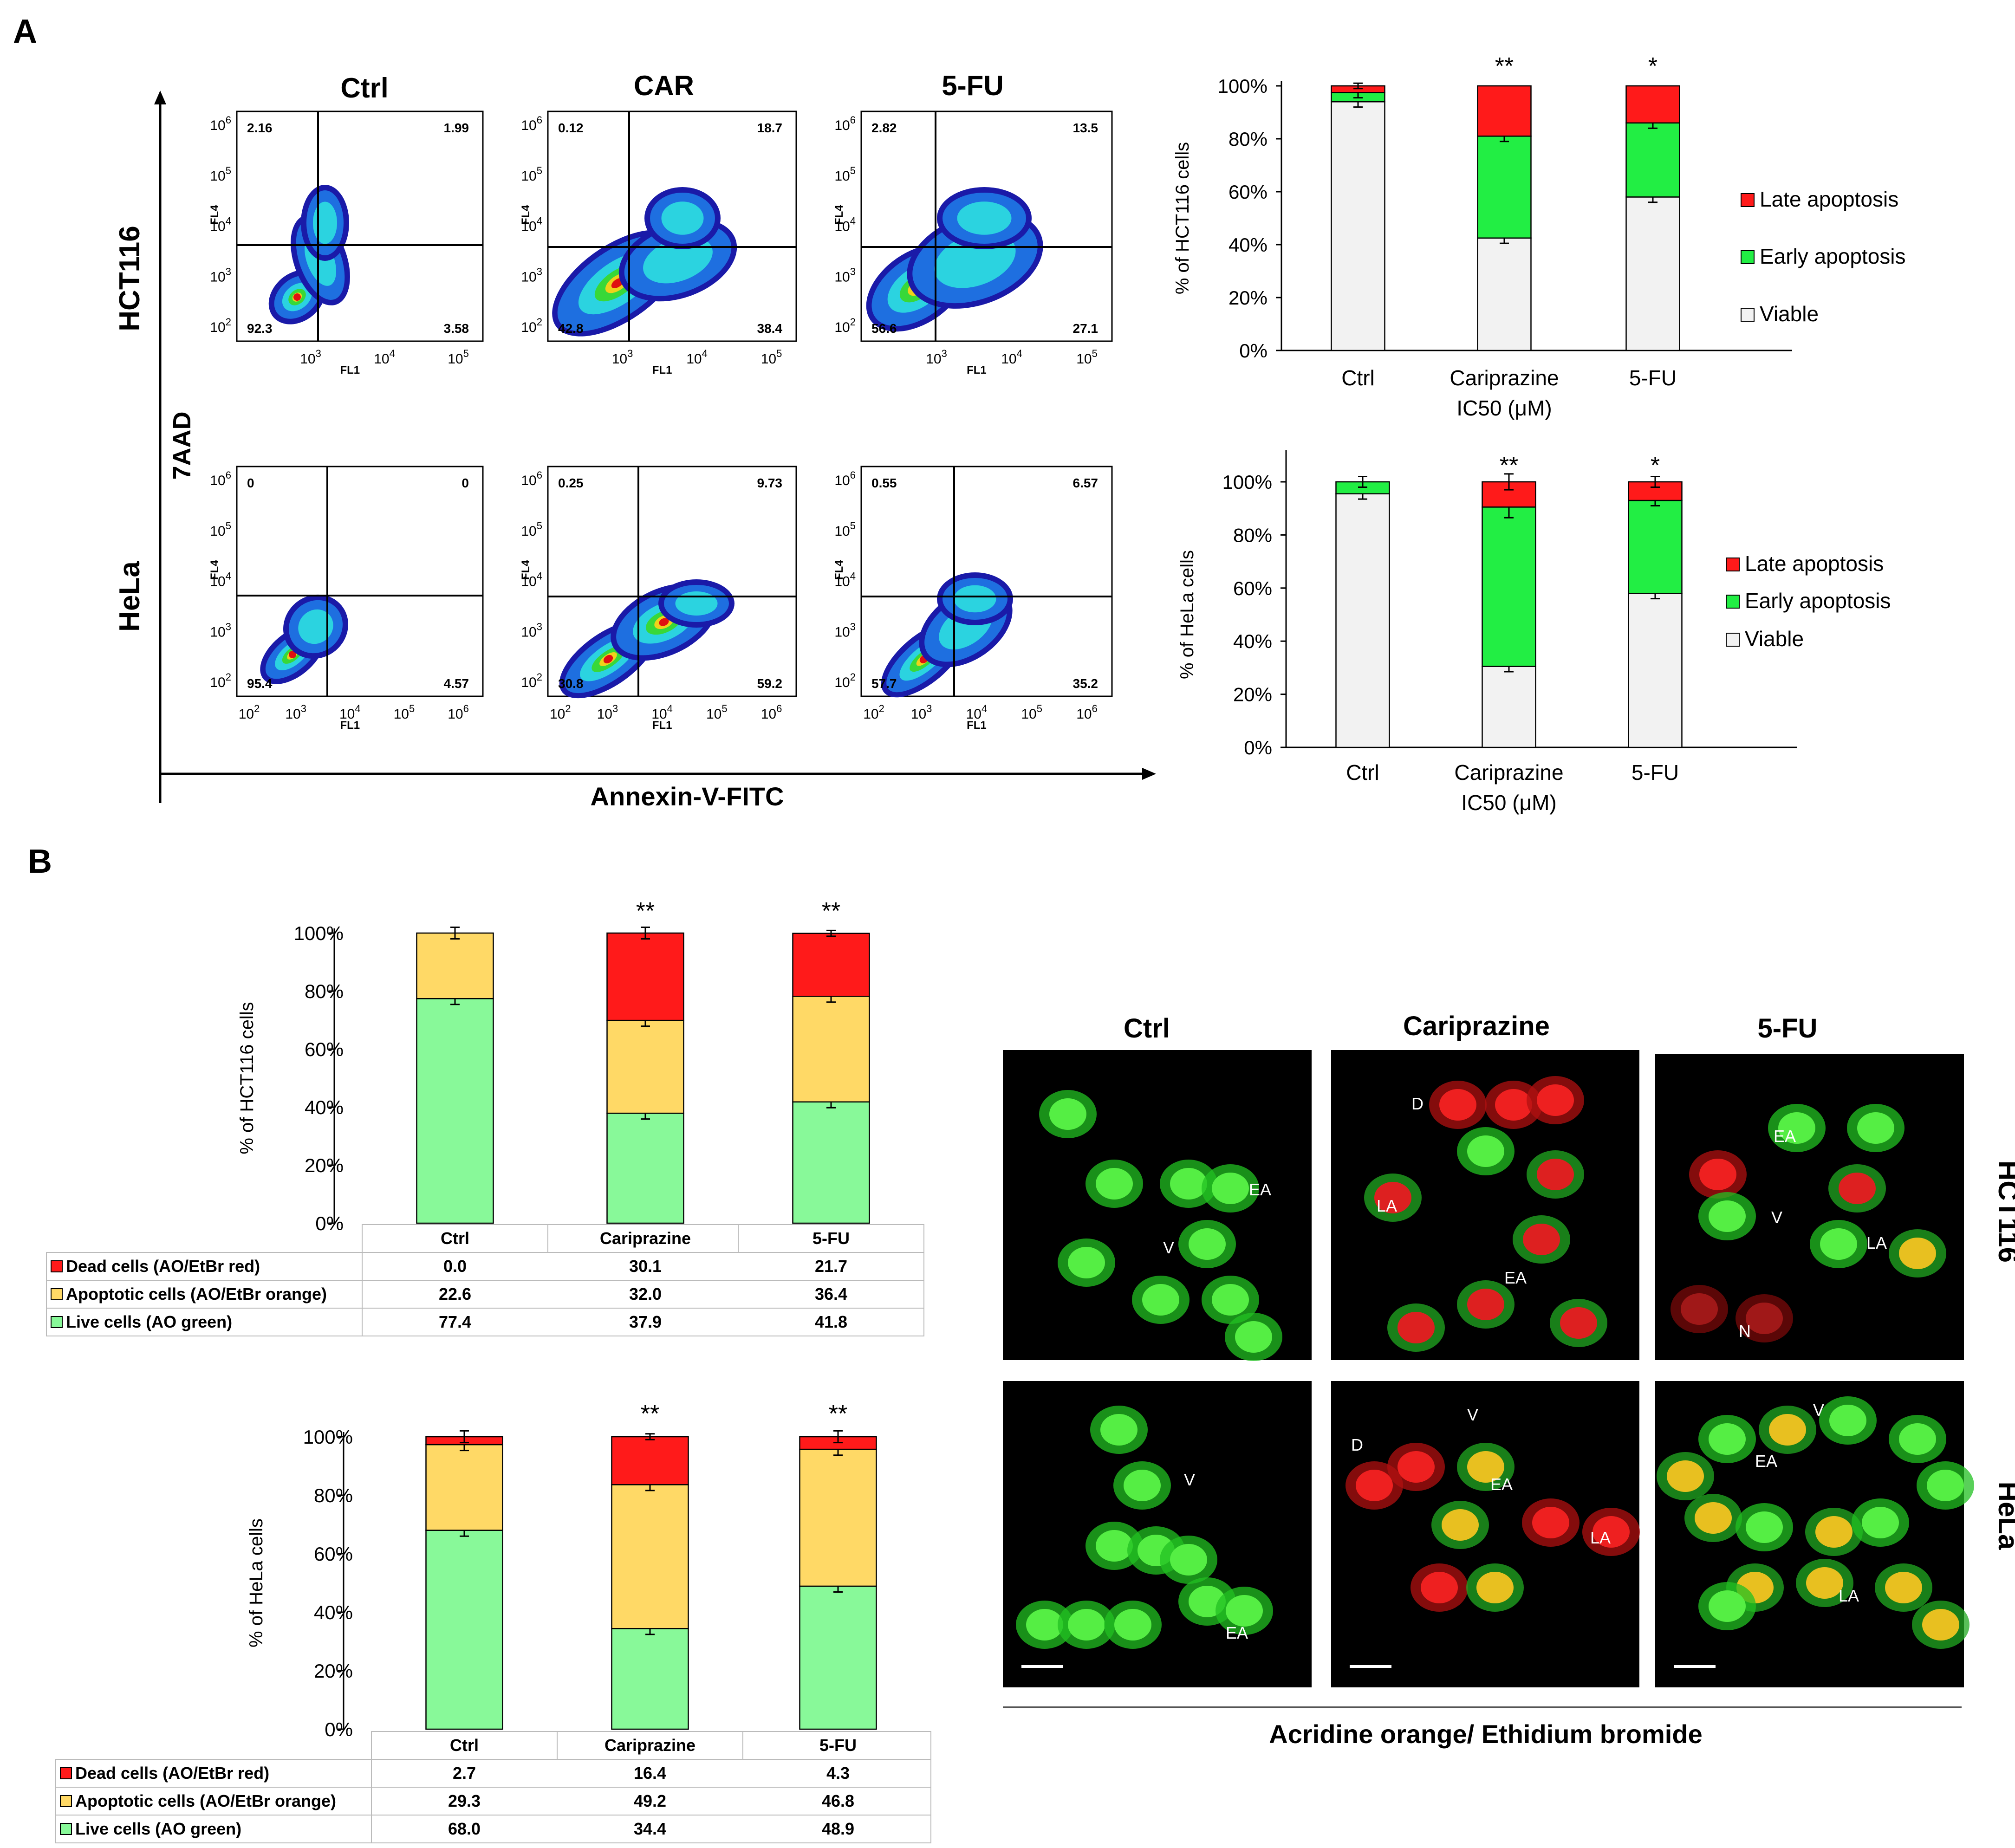 The width and height of the screenshot is (2015, 1848). Describe the element at coordinates (228, 271) in the screenshot. I see `y-tick-exp: 3` at that location.